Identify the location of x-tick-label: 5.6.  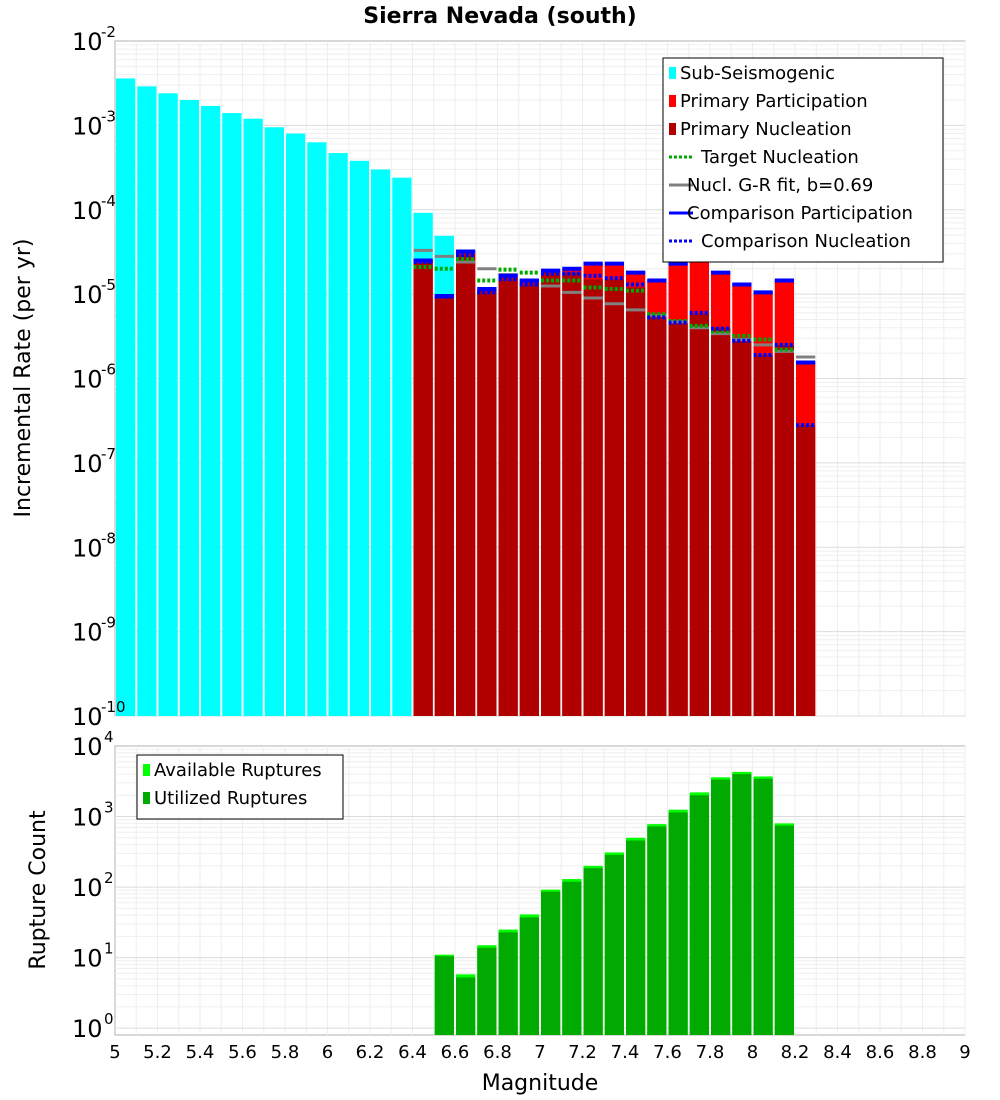
(242, 1052).